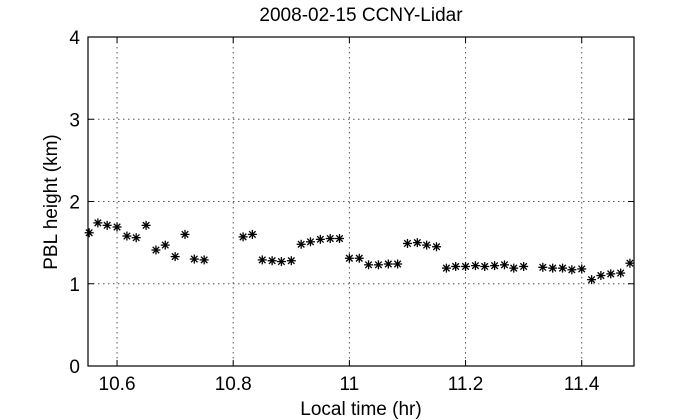 The width and height of the screenshot is (700, 420). Describe the element at coordinates (466, 384) in the screenshot. I see `x-tick-label: 11.2` at that location.